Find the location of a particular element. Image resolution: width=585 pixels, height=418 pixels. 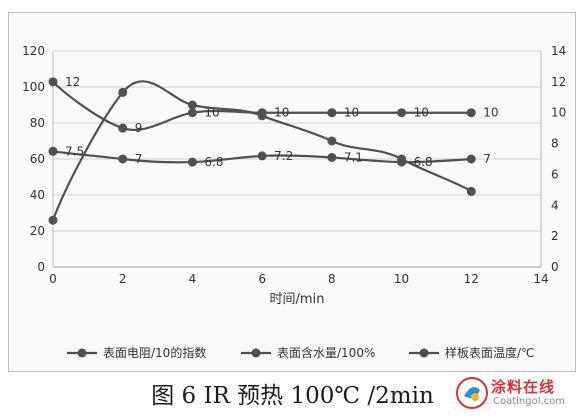

legend-marker-temperature is located at coordinates (424, 353).